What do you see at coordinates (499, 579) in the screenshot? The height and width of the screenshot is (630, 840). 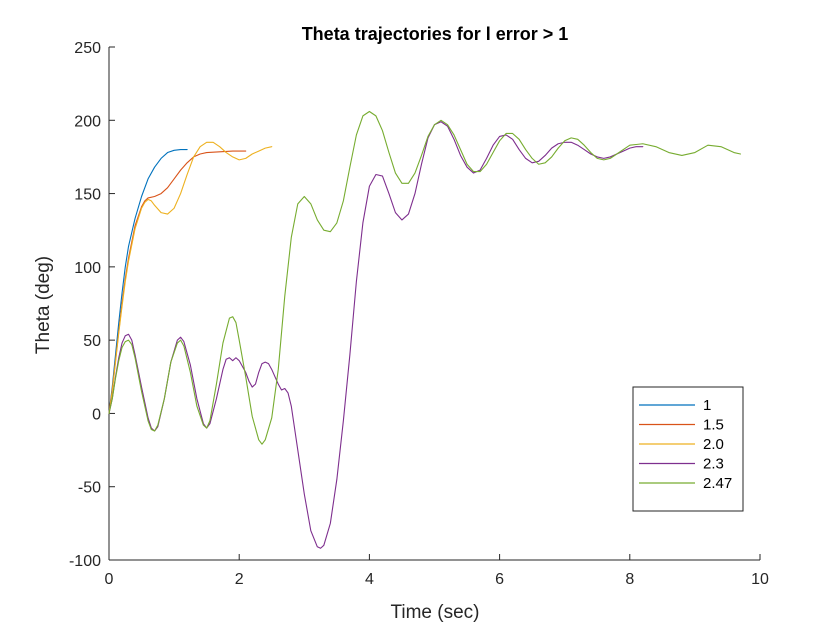 I see `x-tick-label: 6` at bounding box center [499, 579].